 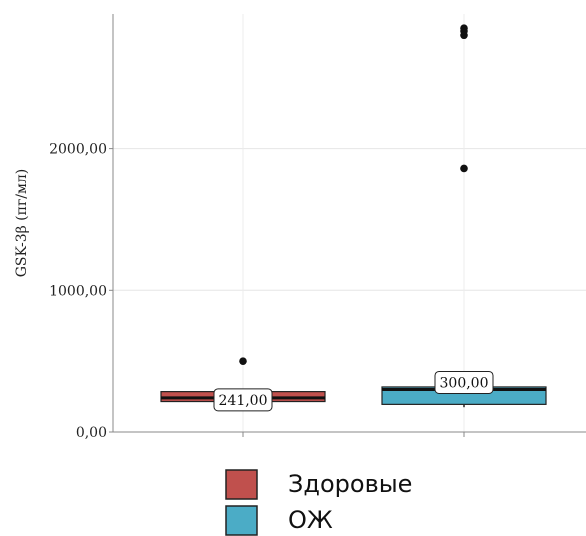 I want to click on median-label: 241,00, so click(x=243, y=401).